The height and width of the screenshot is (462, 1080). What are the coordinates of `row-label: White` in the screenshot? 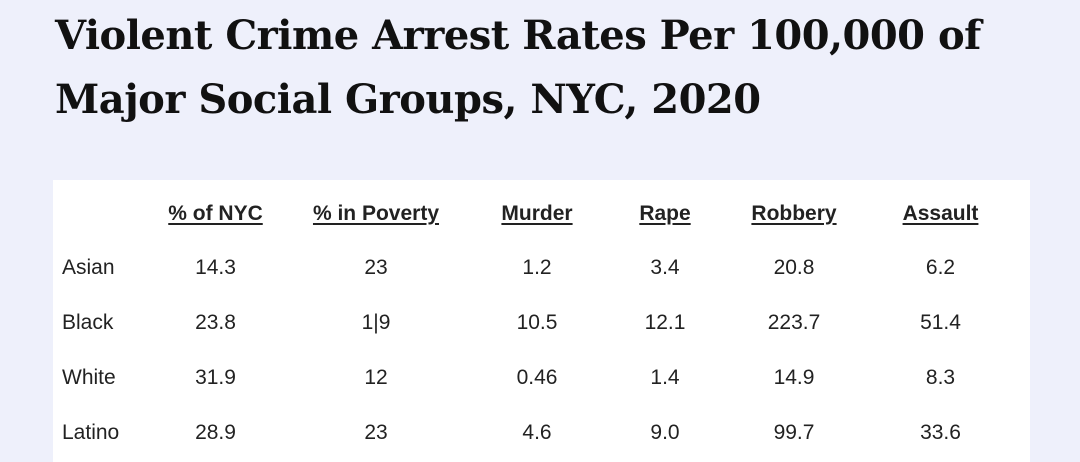 It's located at (89, 377).